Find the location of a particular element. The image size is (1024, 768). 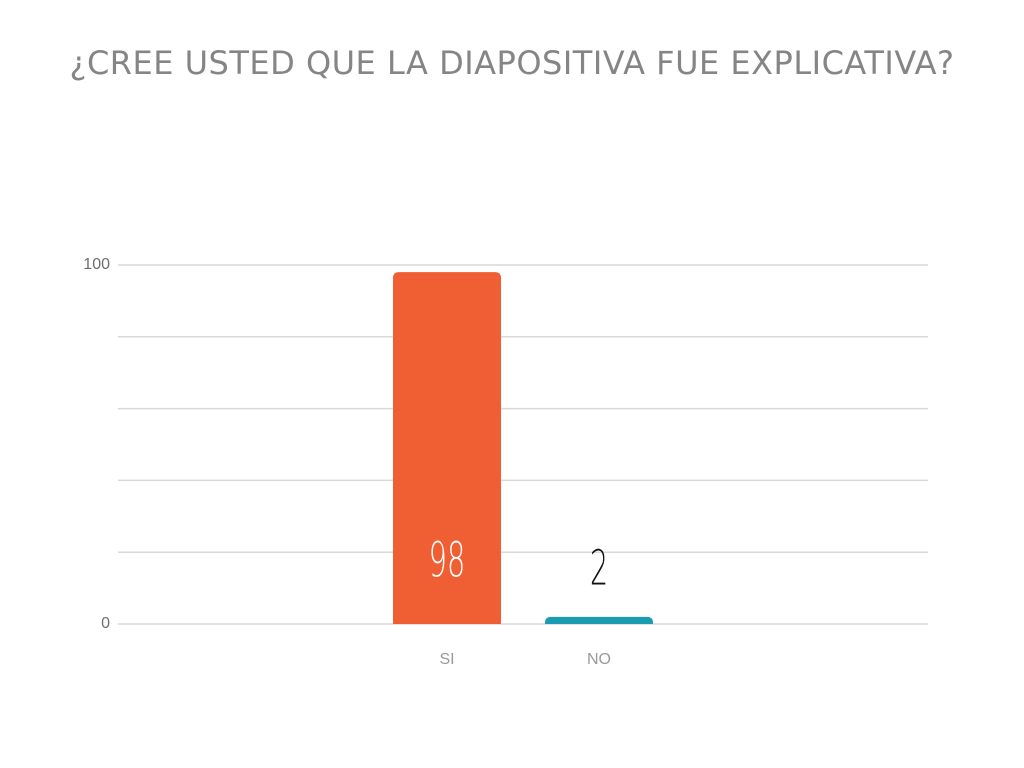

y-tick-label: 0 is located at coordinates (105, 623).